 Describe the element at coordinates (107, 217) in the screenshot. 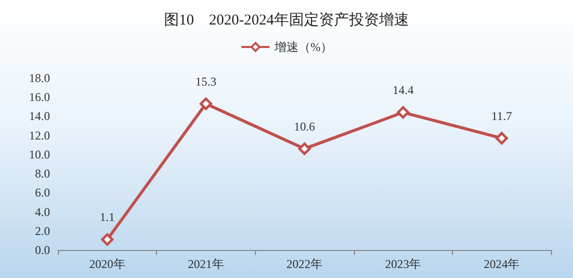

I see `data-label: 1.1` at that location.